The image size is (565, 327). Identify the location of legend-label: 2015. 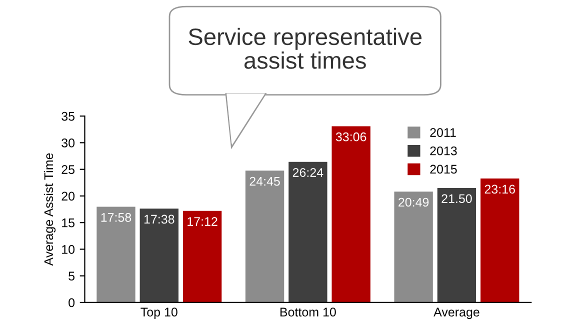
(443, 169).